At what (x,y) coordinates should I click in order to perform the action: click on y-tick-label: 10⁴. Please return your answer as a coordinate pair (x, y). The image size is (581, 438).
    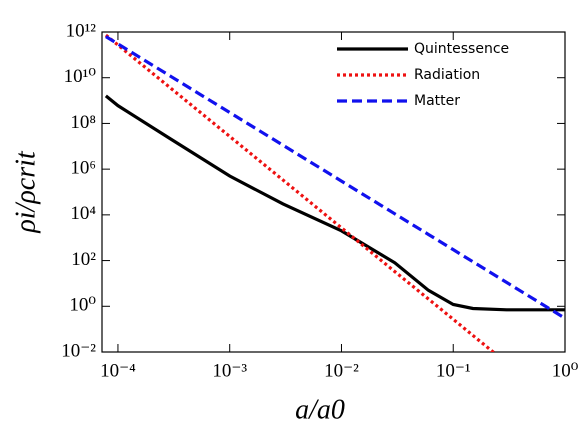
    Looking at the image, I should click on (83, 213).